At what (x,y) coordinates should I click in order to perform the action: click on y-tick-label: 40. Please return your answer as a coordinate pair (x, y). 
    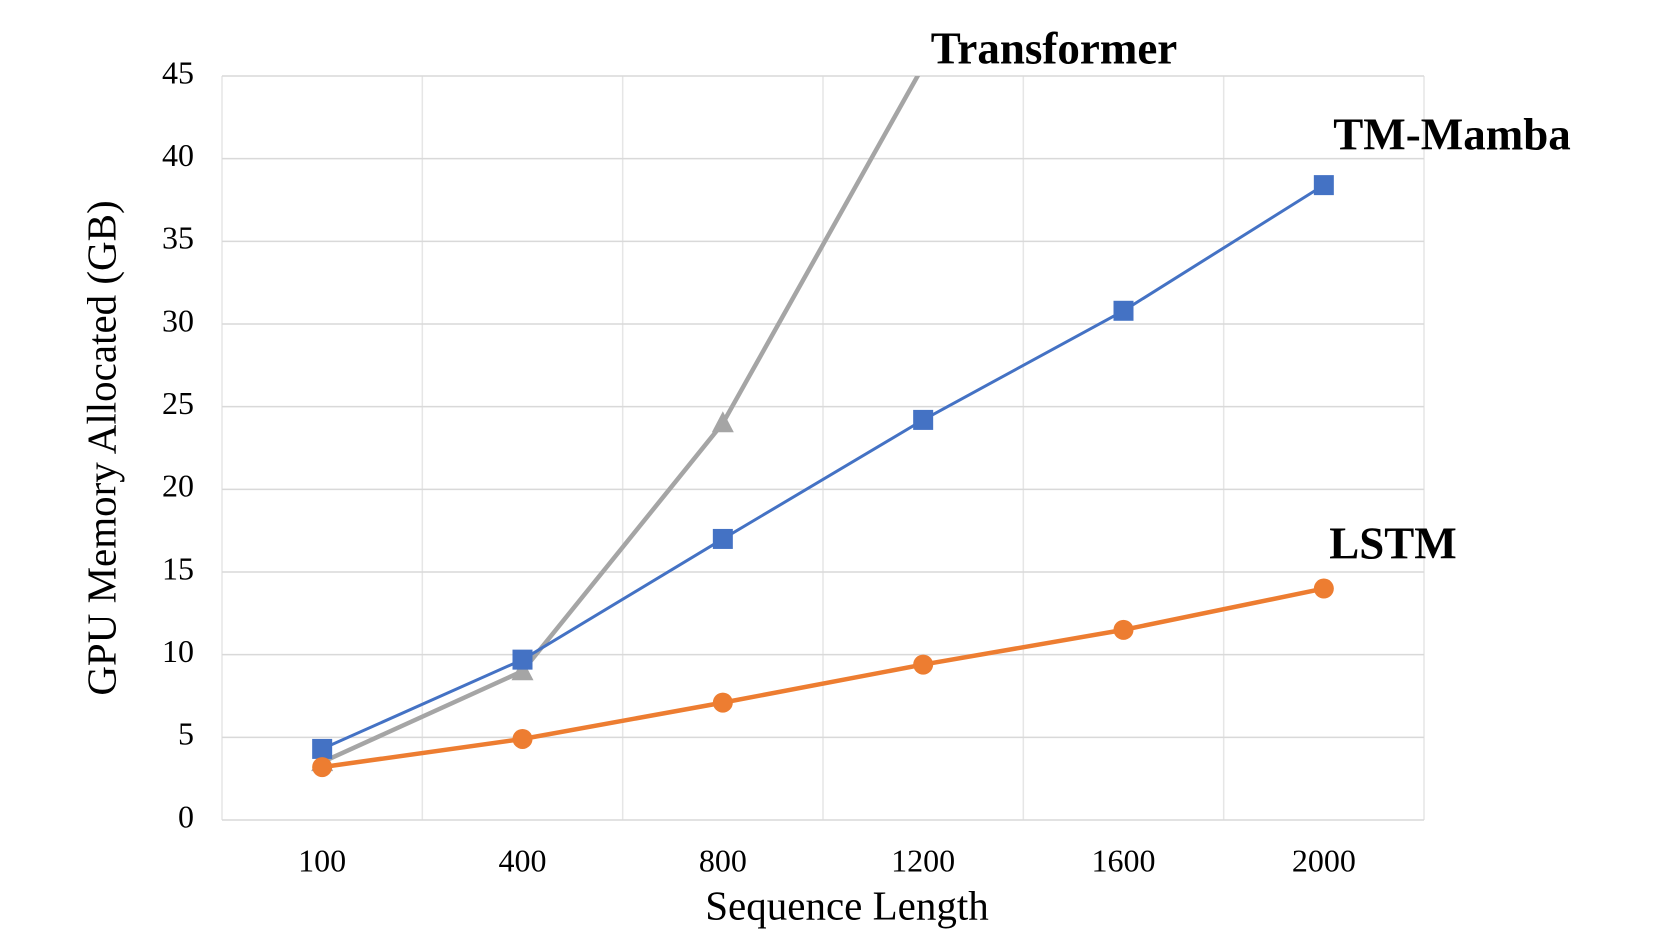
    Looking at the image, I should click on (178, 155).